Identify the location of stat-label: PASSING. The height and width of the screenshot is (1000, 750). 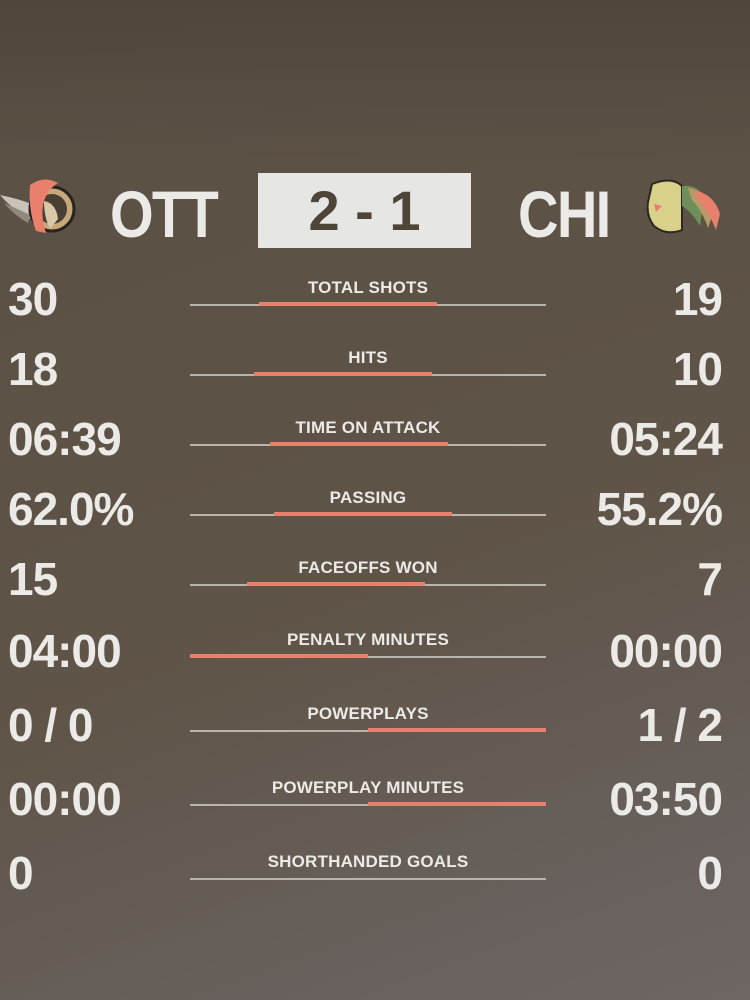
(368, 497).